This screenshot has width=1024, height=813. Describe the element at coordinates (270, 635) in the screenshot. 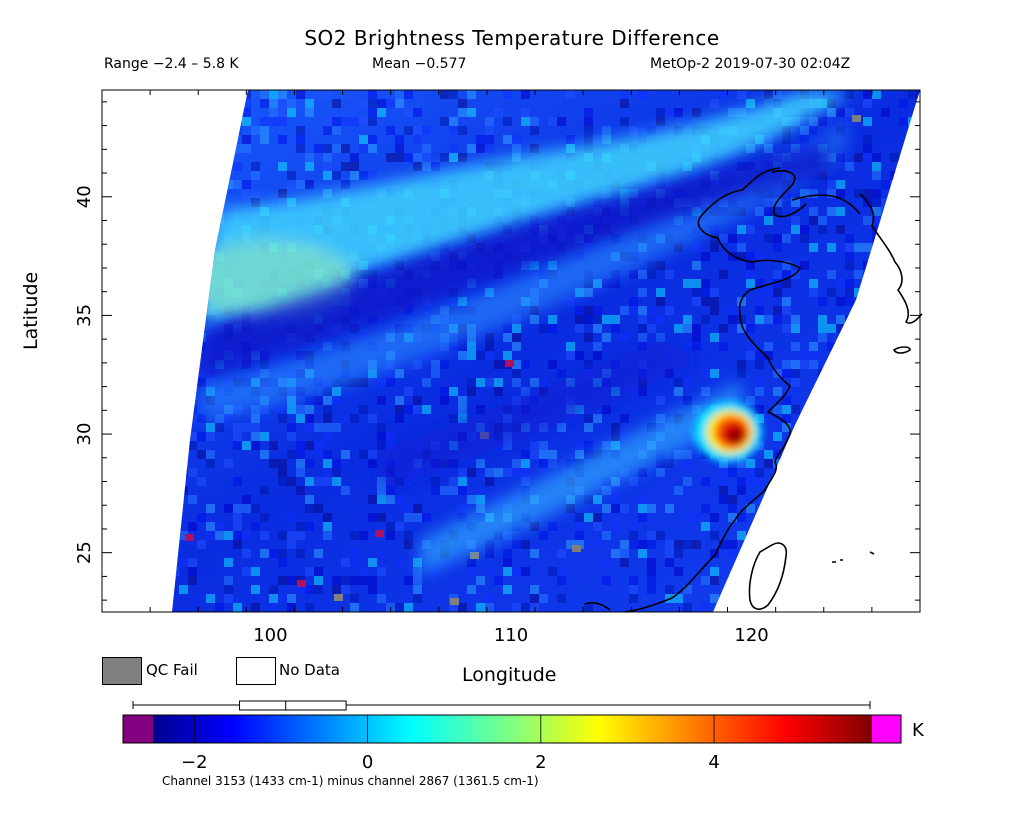

I see `x-tick-label: 100` at that location.